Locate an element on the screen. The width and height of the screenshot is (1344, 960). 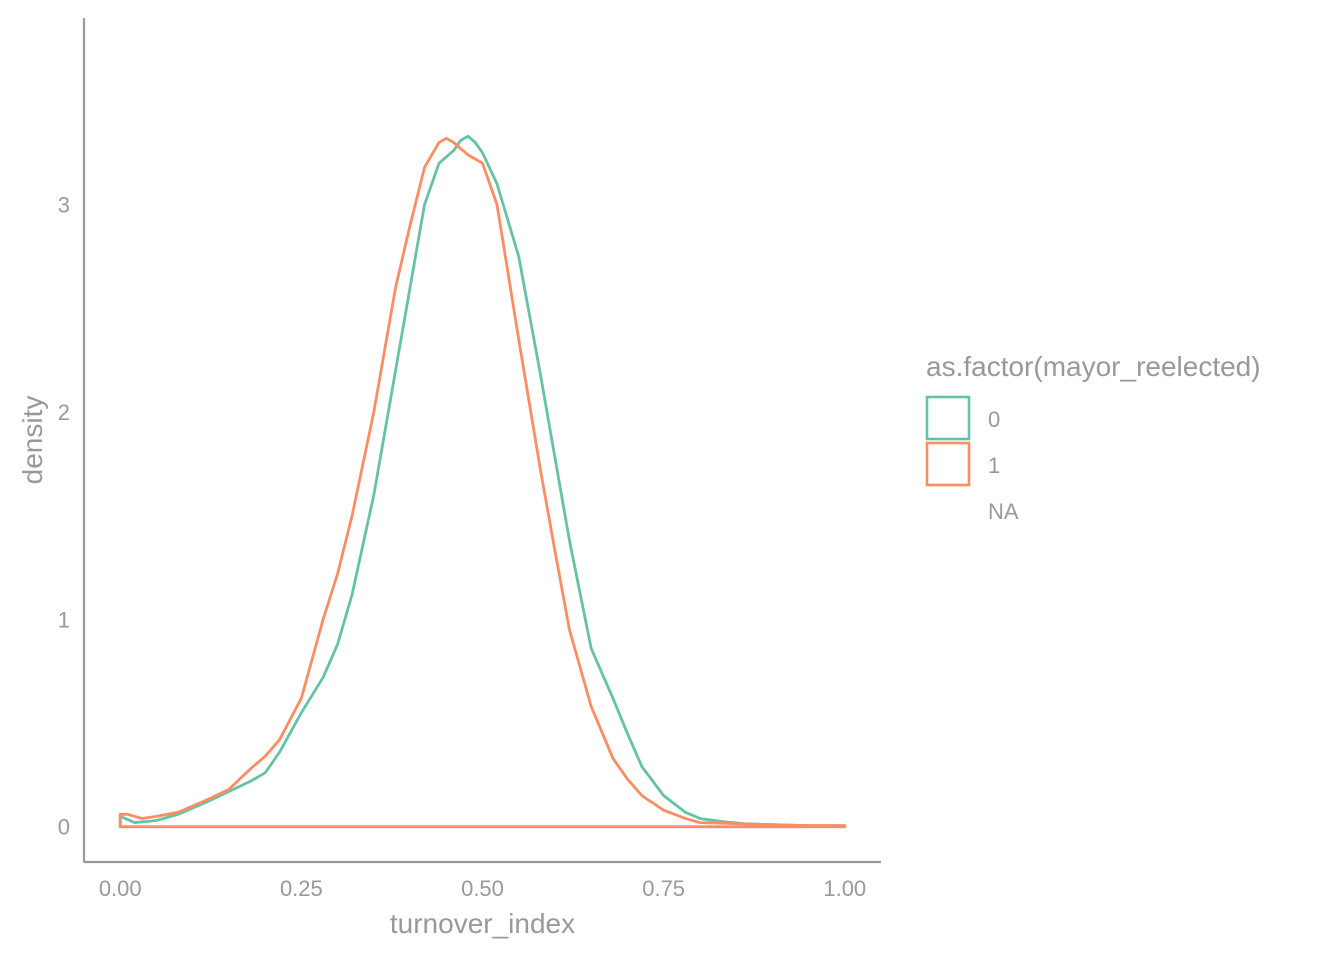
legend: as.factor(mayor_reelected) 0 1 NA is located at coordinates (1093, 437).